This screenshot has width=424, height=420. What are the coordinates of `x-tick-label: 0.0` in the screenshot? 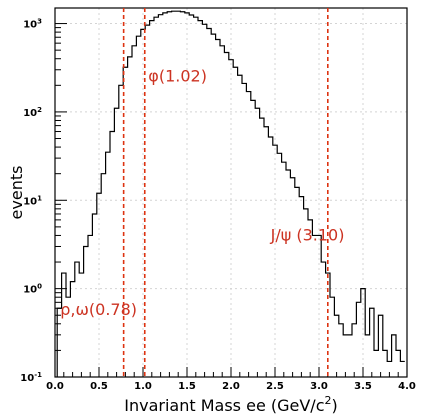 It's located at (55, 386).